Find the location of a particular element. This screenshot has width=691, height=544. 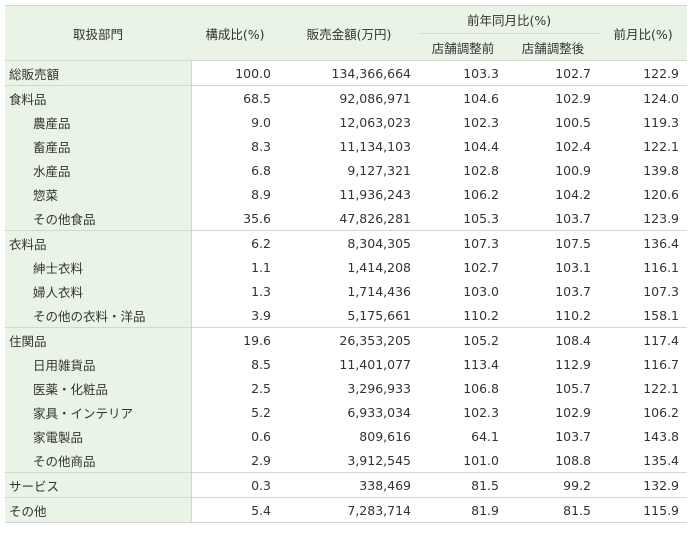

header-mom: 前月比(%) is located at coordinates (643, 33).